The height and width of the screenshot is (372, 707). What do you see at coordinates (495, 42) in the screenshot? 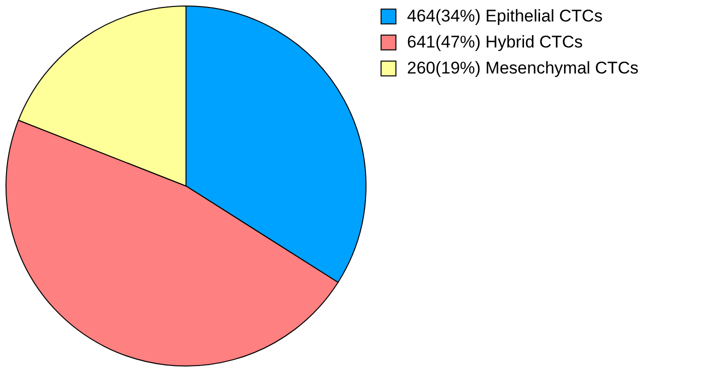
I see `legend-label: 641(47%) Hybrid CTCs` at bounding box center [495, 42].